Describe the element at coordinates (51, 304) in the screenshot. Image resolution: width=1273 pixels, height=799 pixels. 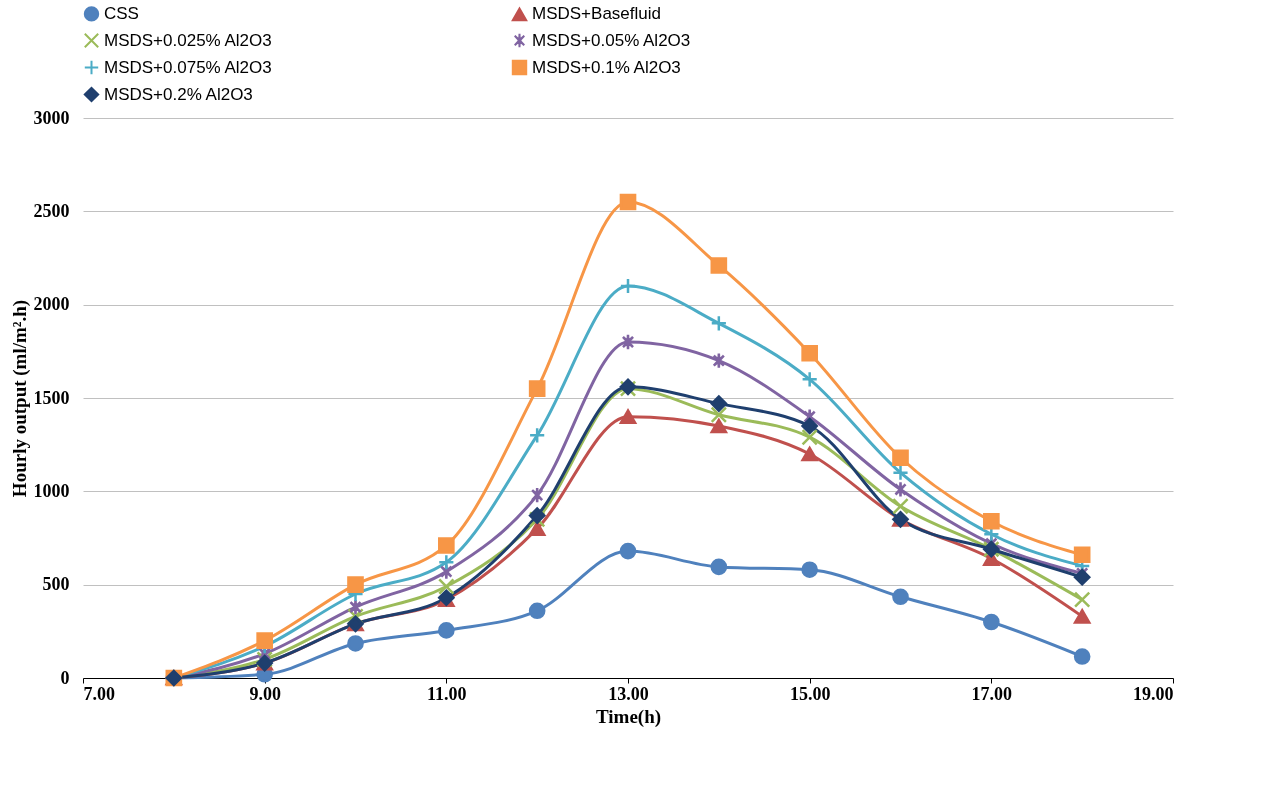
I see `y-tick-label: 2000` at that location.